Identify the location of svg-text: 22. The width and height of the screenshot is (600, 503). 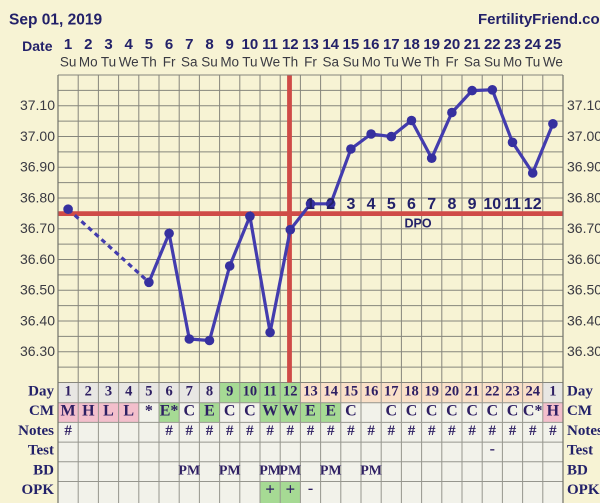
(492, 392).